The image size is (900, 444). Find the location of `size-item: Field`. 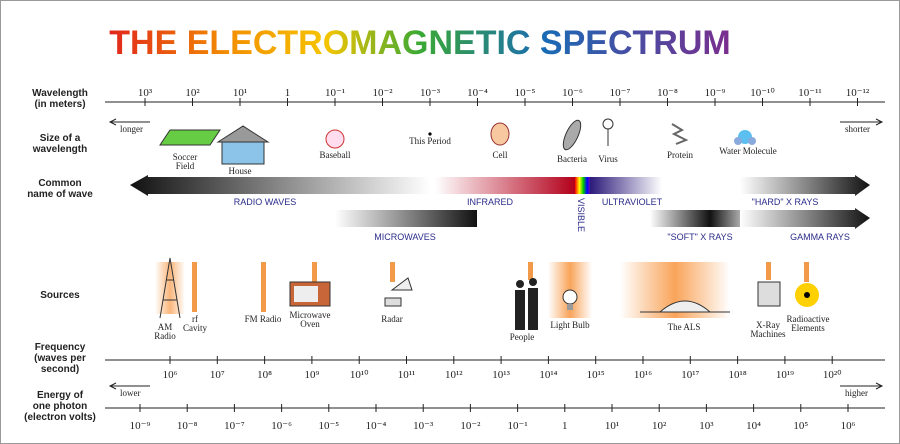

size-item: Field is located at coordinates (185, 166).